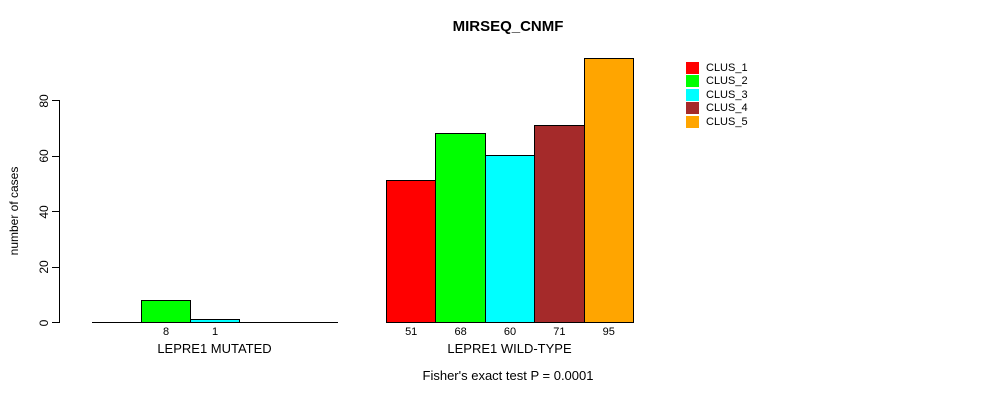 The width and height of the screenshot is (990, 400). Describe the element at coordinates (727, 94) in the screenshot. I see `legend-item-label: CLUS_3` at that location.